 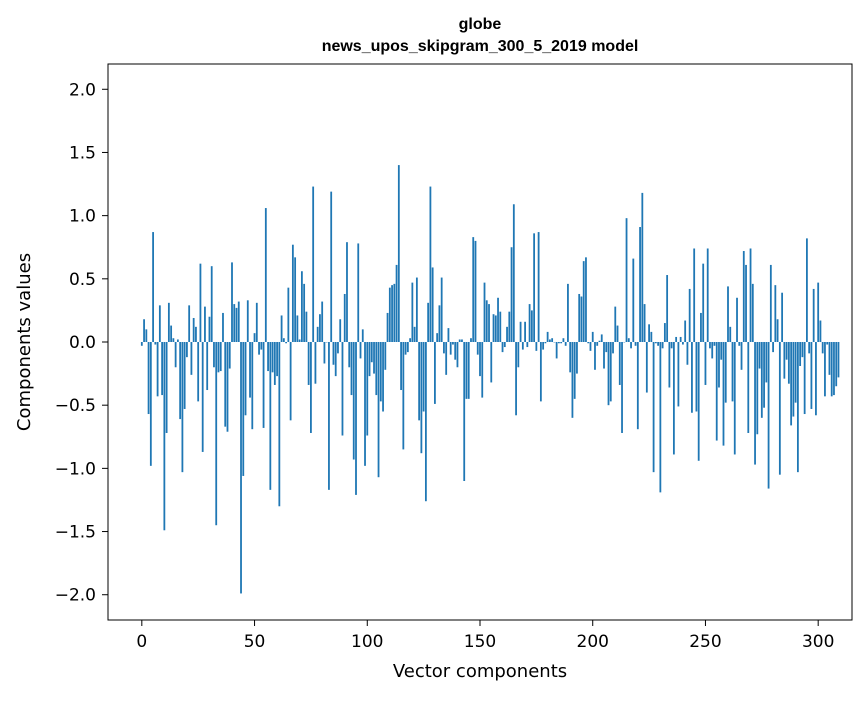 I want to click on y-tick-label-5: 0.5, so click(x=82, y=280).